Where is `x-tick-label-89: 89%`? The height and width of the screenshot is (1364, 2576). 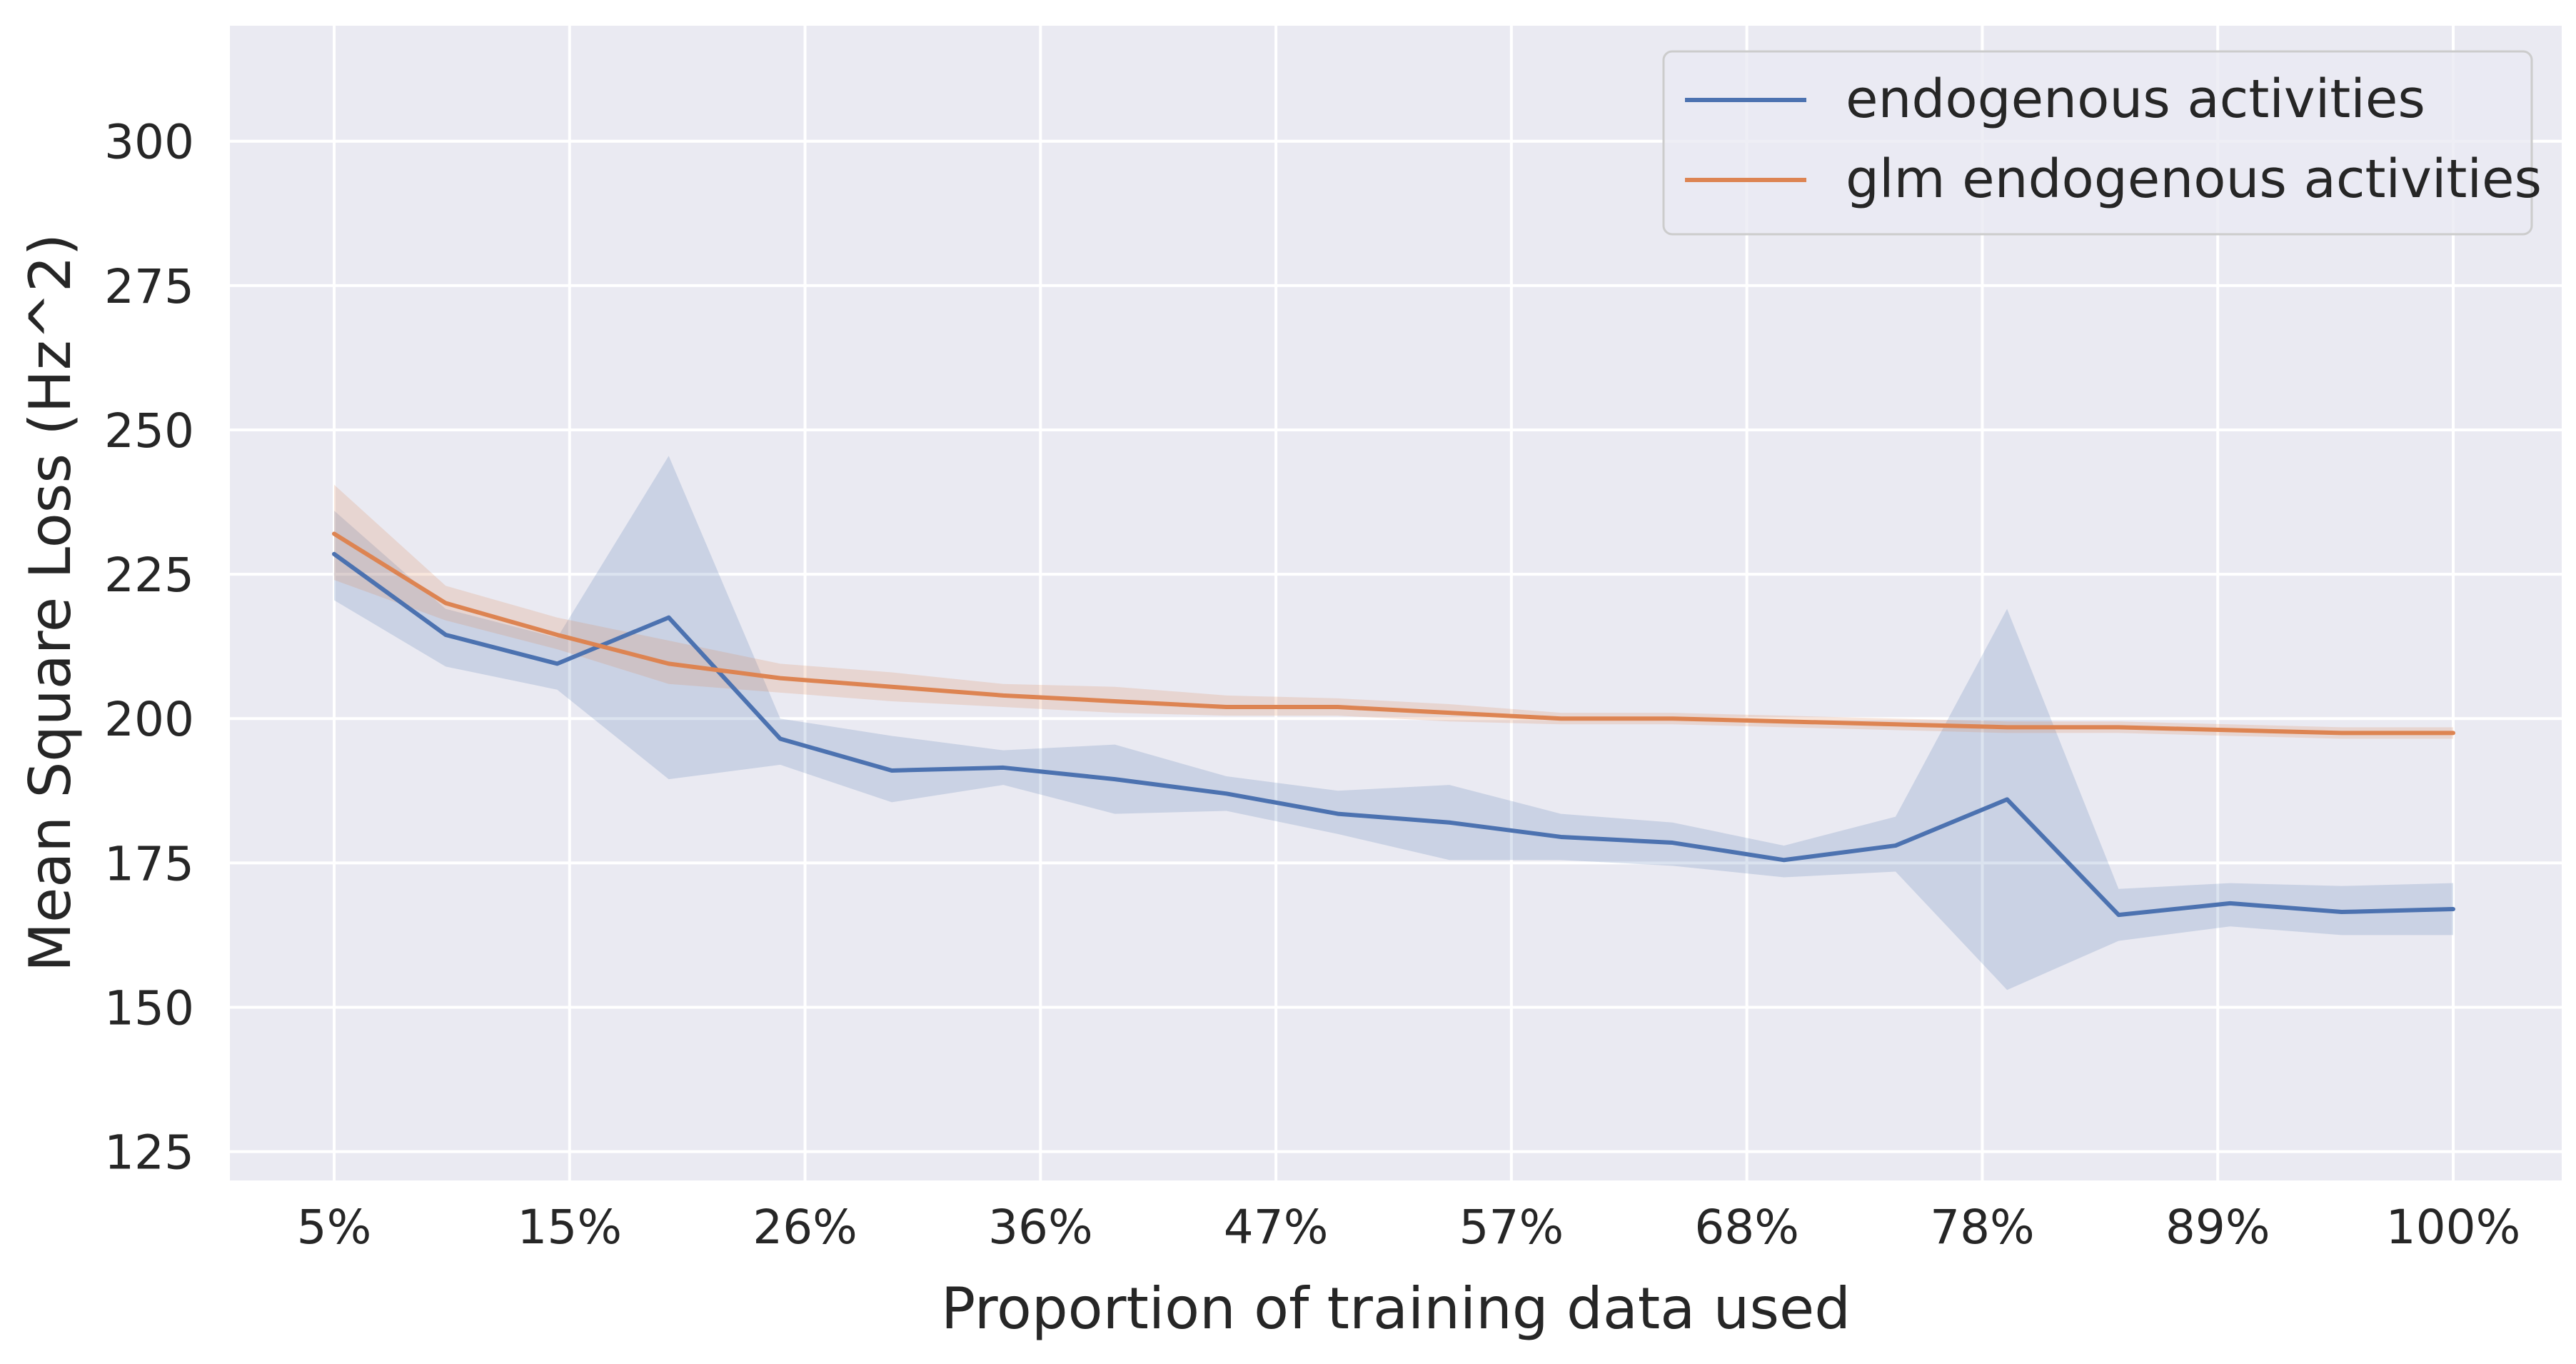 x-tick-label-89: 89% is located at coordinates (2217, 1228).